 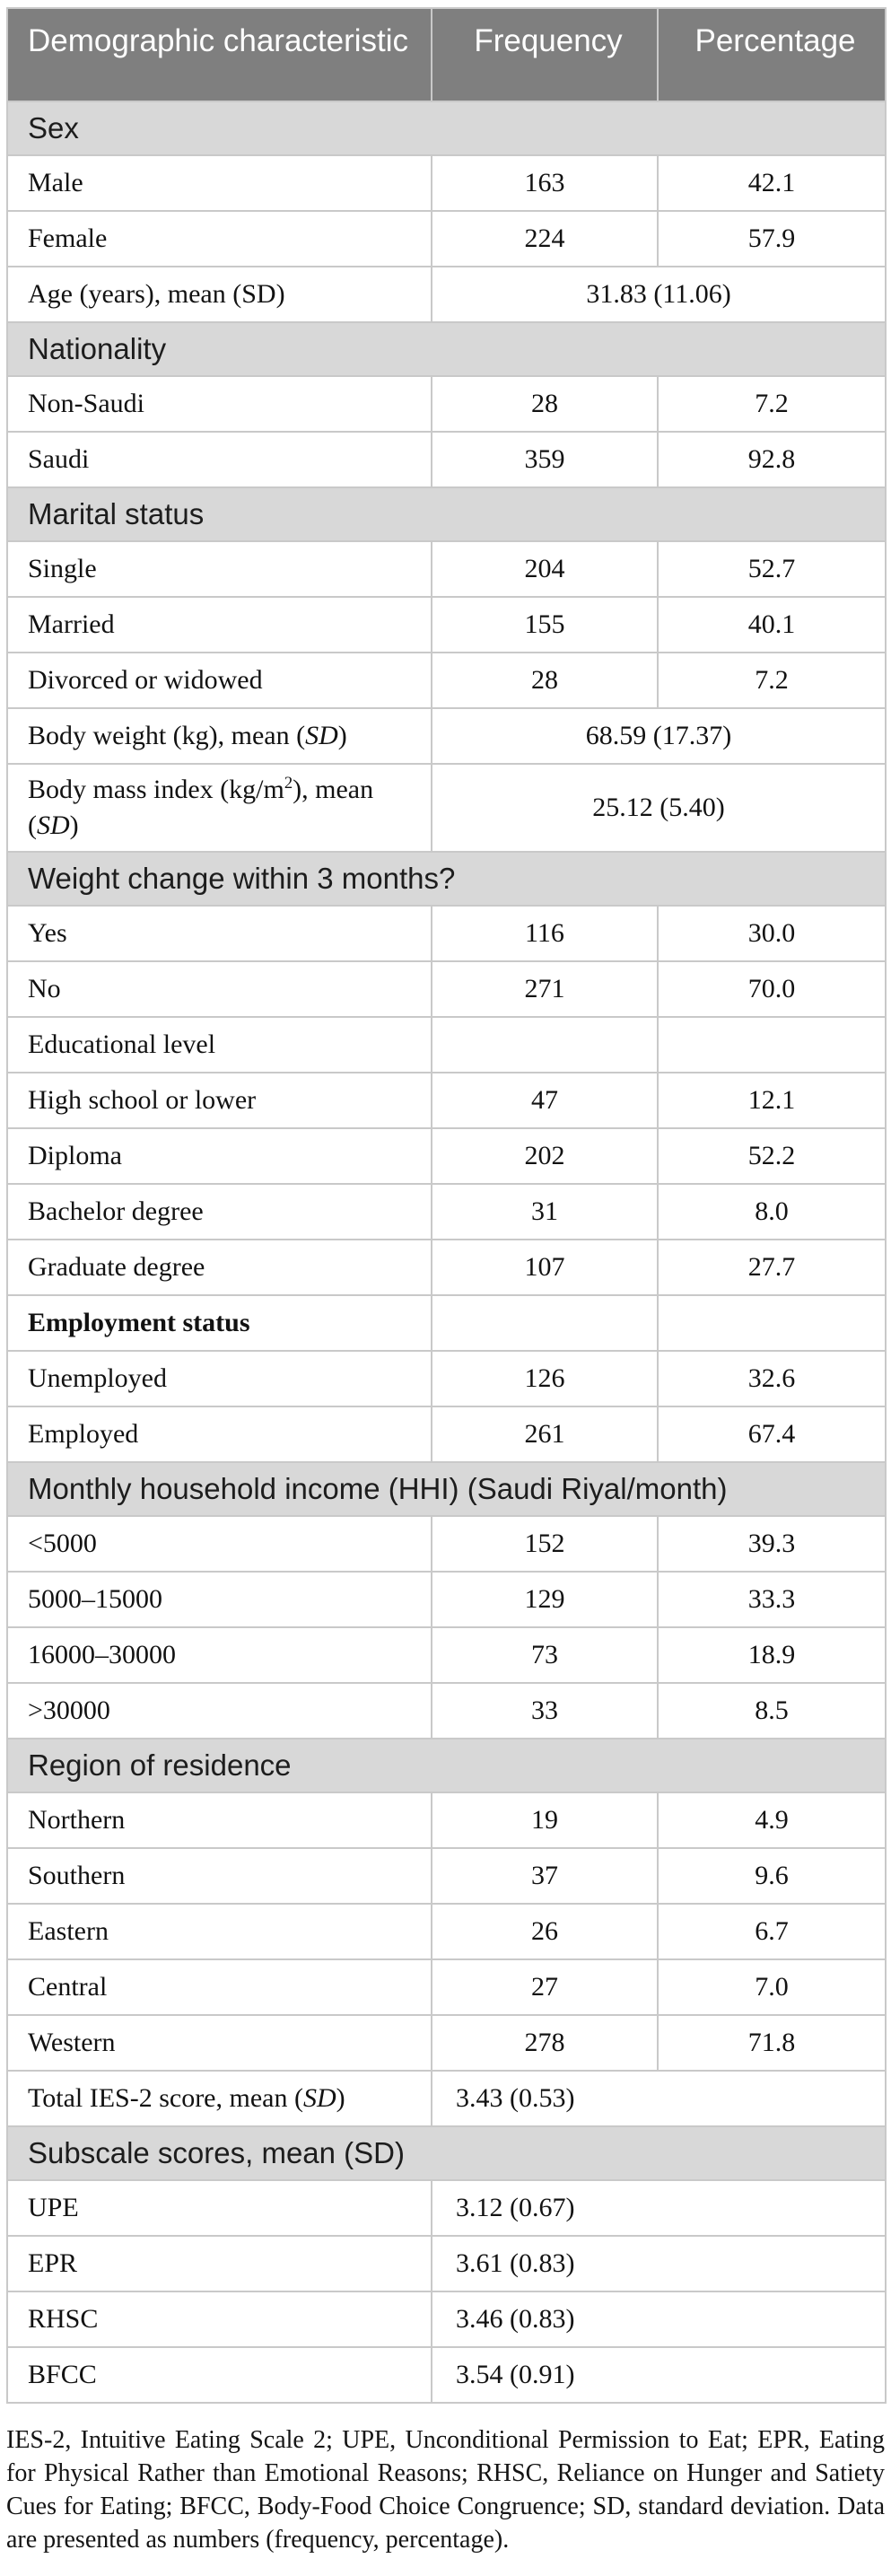 What do you see at coordinates (446, 736) in the screenshot?
I see `table-row: Body weight (kg), mean (SD) 68.59 (17.37)` at bounding box center [446, 736].